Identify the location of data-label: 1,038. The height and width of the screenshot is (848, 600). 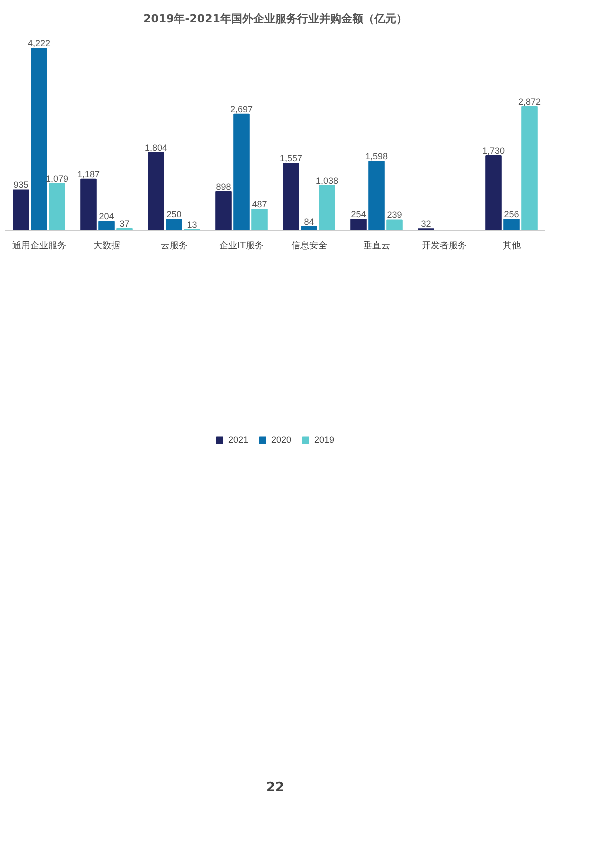
(327, 181).